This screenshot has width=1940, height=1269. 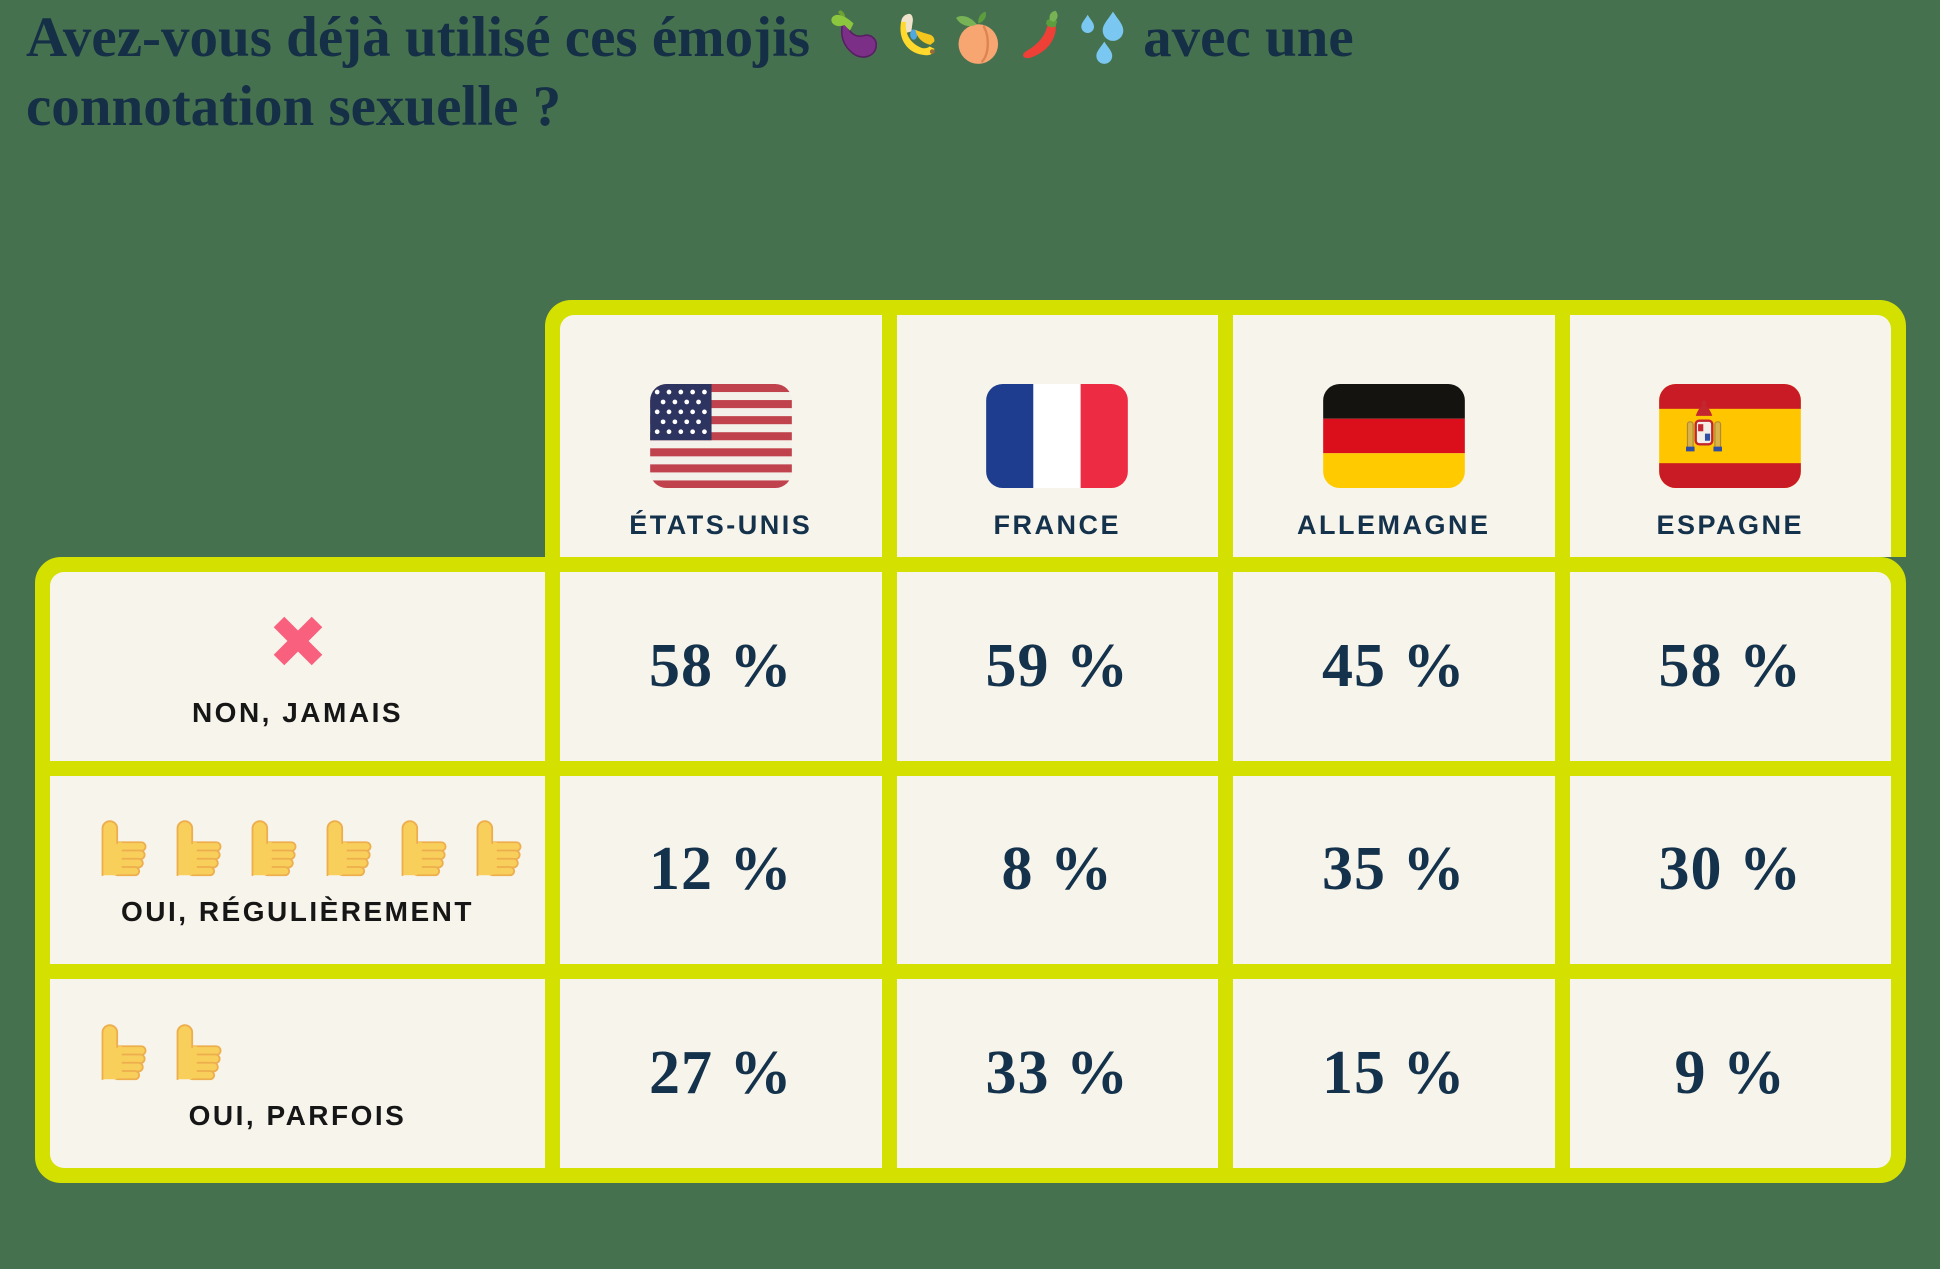 What do you see at coordinates (914, 38) in the screenshot?
I see `banana-emoji` at bounding box center [914, 38].